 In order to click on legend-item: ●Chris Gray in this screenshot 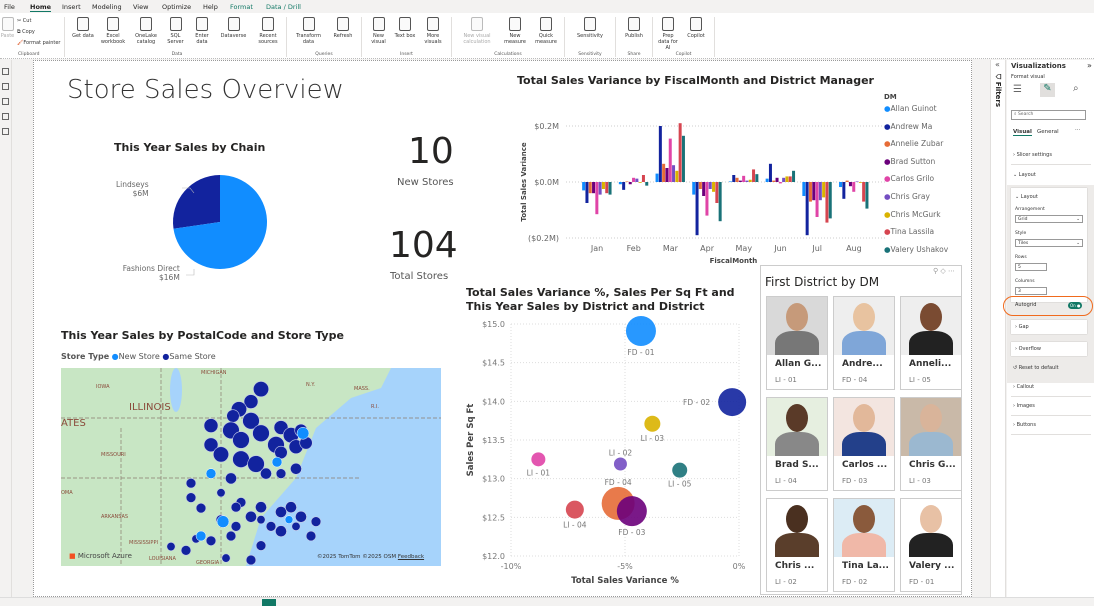, I will do `click(907, 196)`.